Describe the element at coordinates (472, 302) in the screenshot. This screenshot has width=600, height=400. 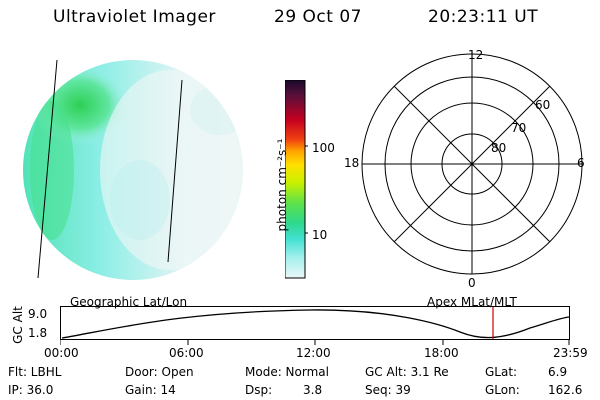
I see `timeline-right-label: Apex MLat/MLT` at that location.